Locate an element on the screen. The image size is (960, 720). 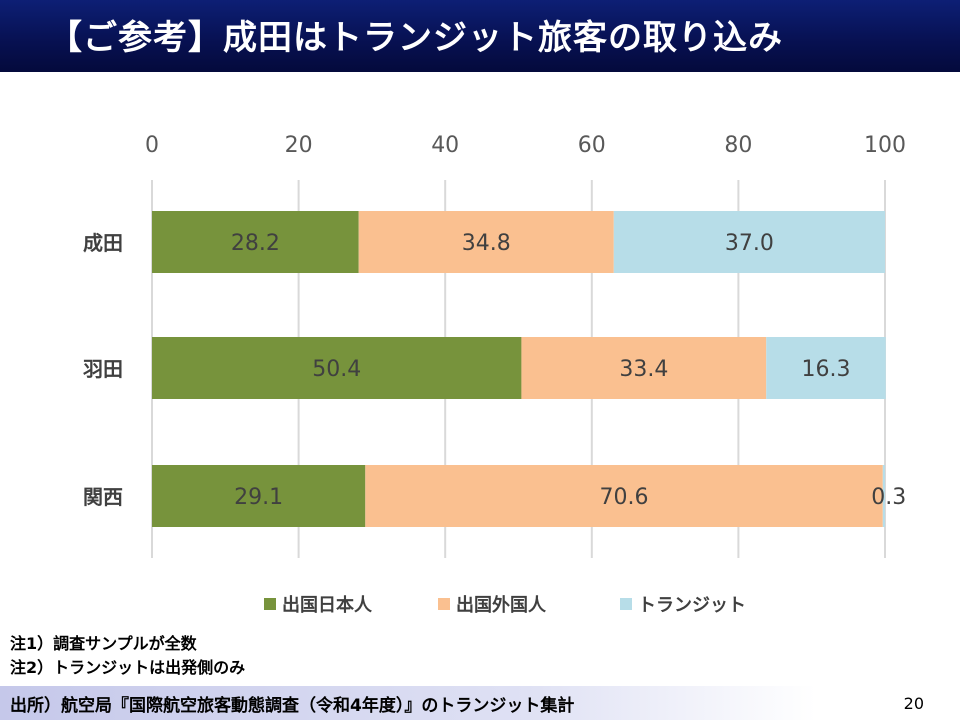
footnote-1: 注1）調査サンプルが全数 is located at coordinates (103, 643).